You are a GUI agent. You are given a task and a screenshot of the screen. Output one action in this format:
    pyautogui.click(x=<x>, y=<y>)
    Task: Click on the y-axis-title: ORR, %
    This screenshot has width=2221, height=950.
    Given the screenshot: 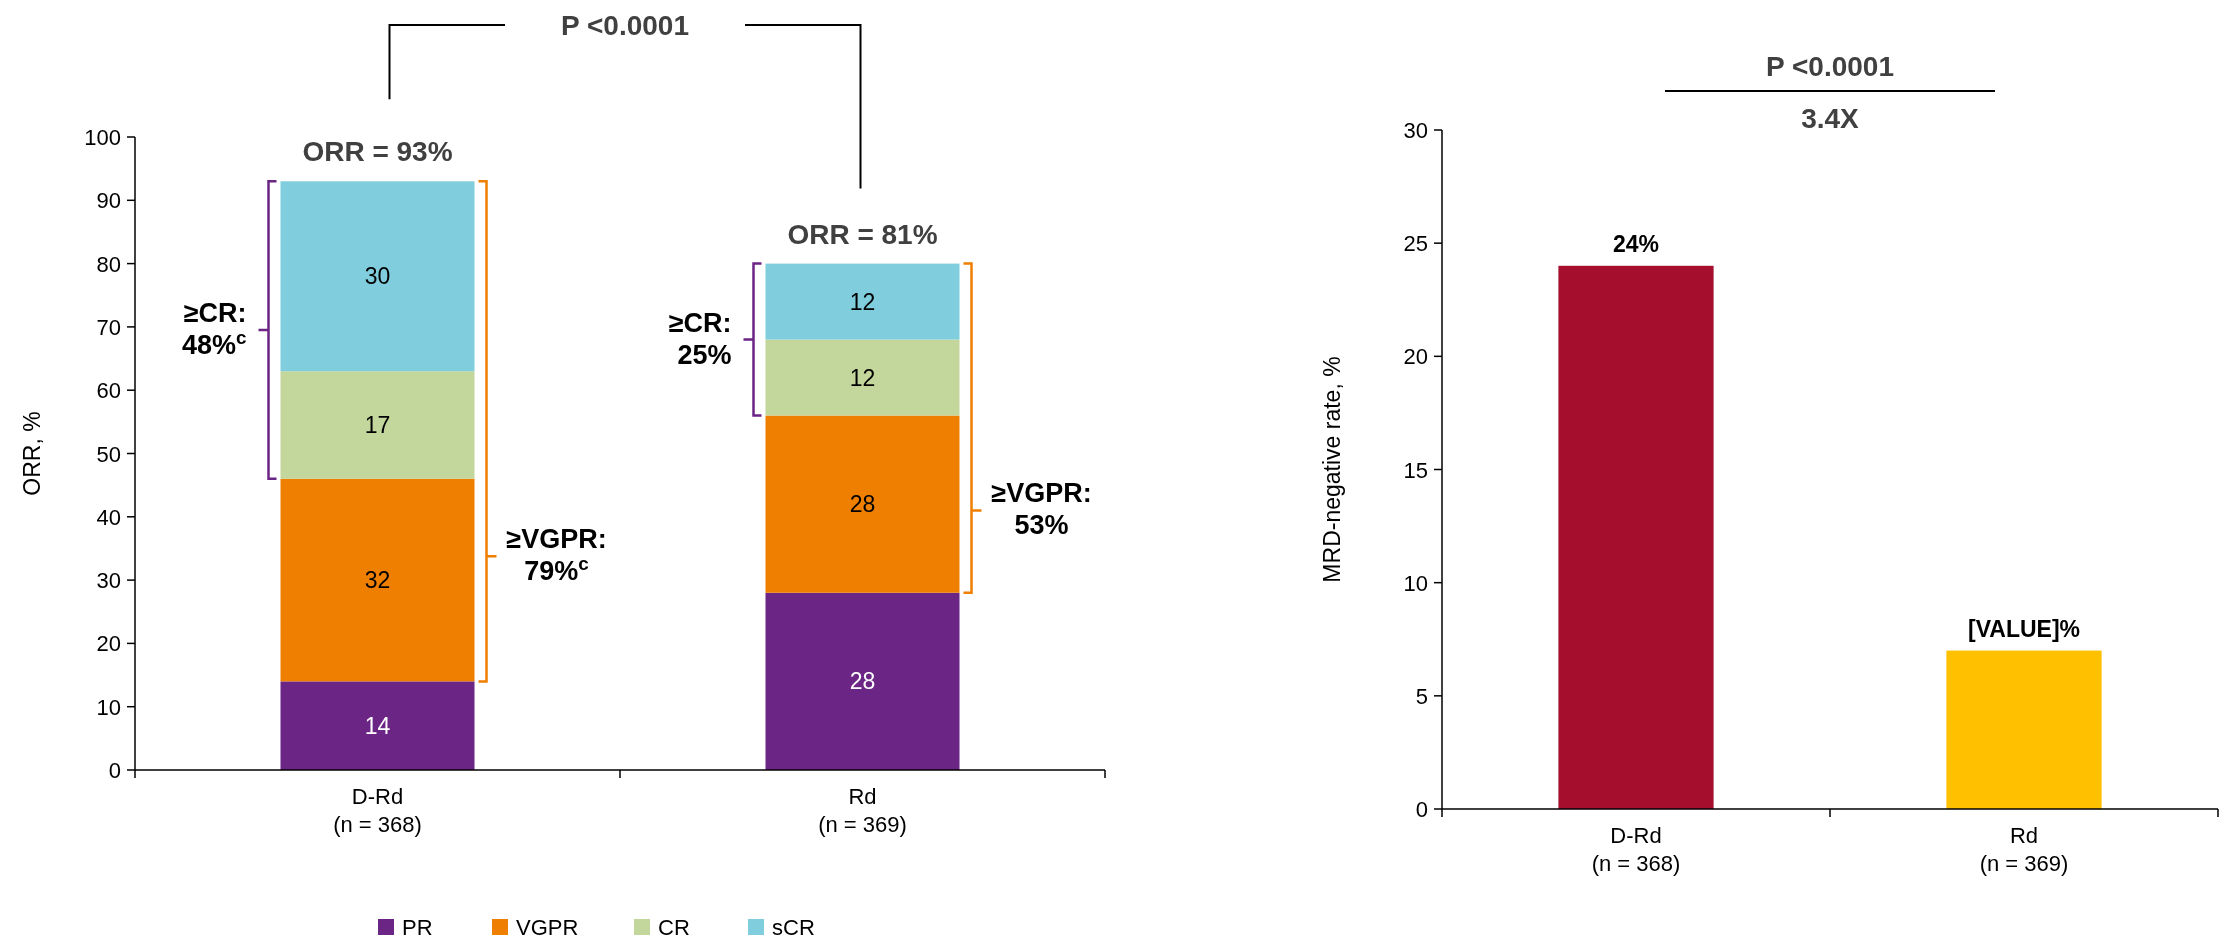 What is the action you would take?
    pyautogui.click(x=32, y=453)
    